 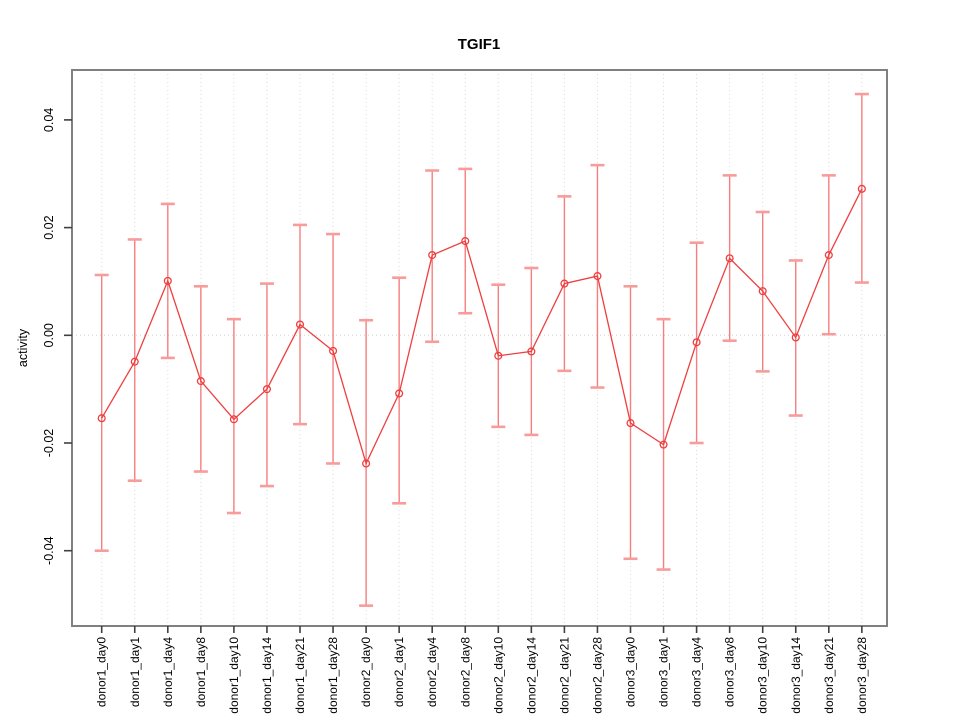 I want to click on x-tick-label: donor2_day14, so click(x=531, y=675).